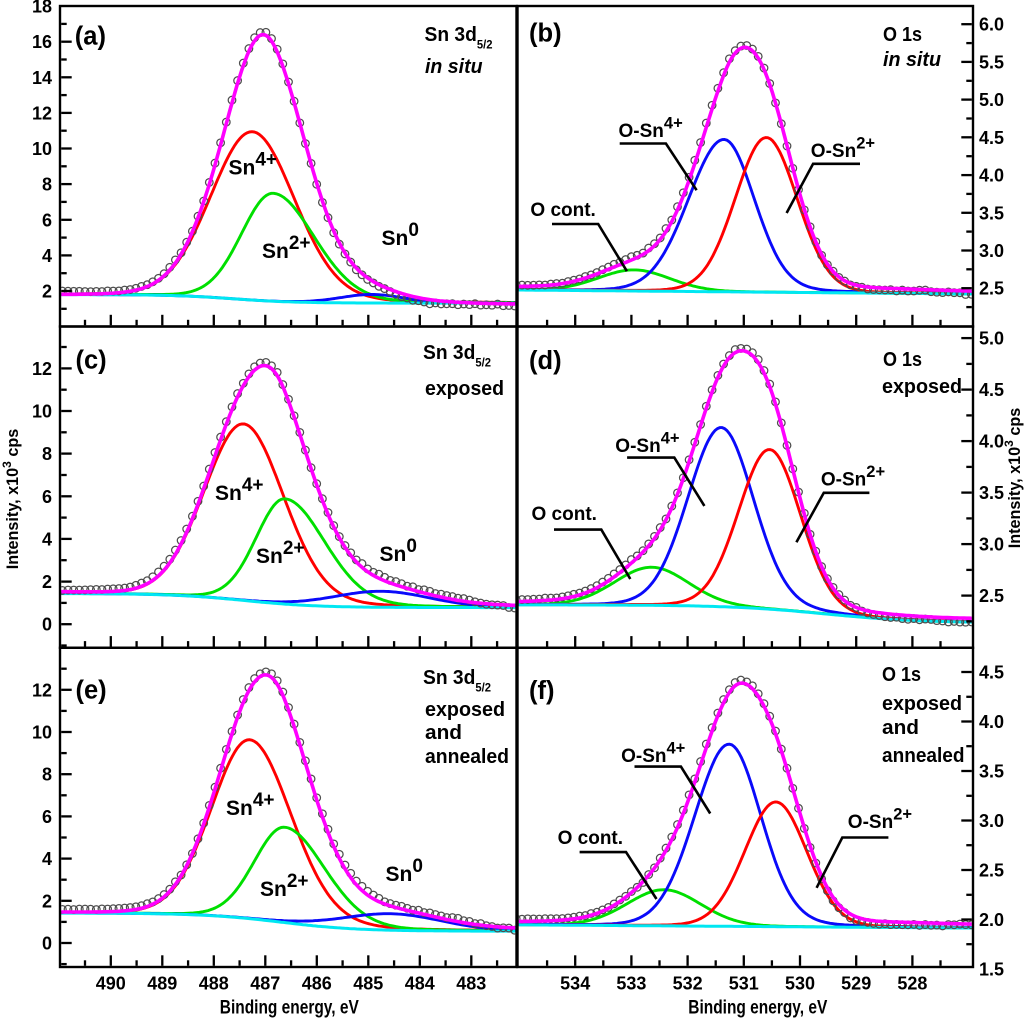 This screenshot has width=1024, height=1027. Describe the element at coordinates (317, 984) in the screenshot. I see `svg-text: 486` at that location.